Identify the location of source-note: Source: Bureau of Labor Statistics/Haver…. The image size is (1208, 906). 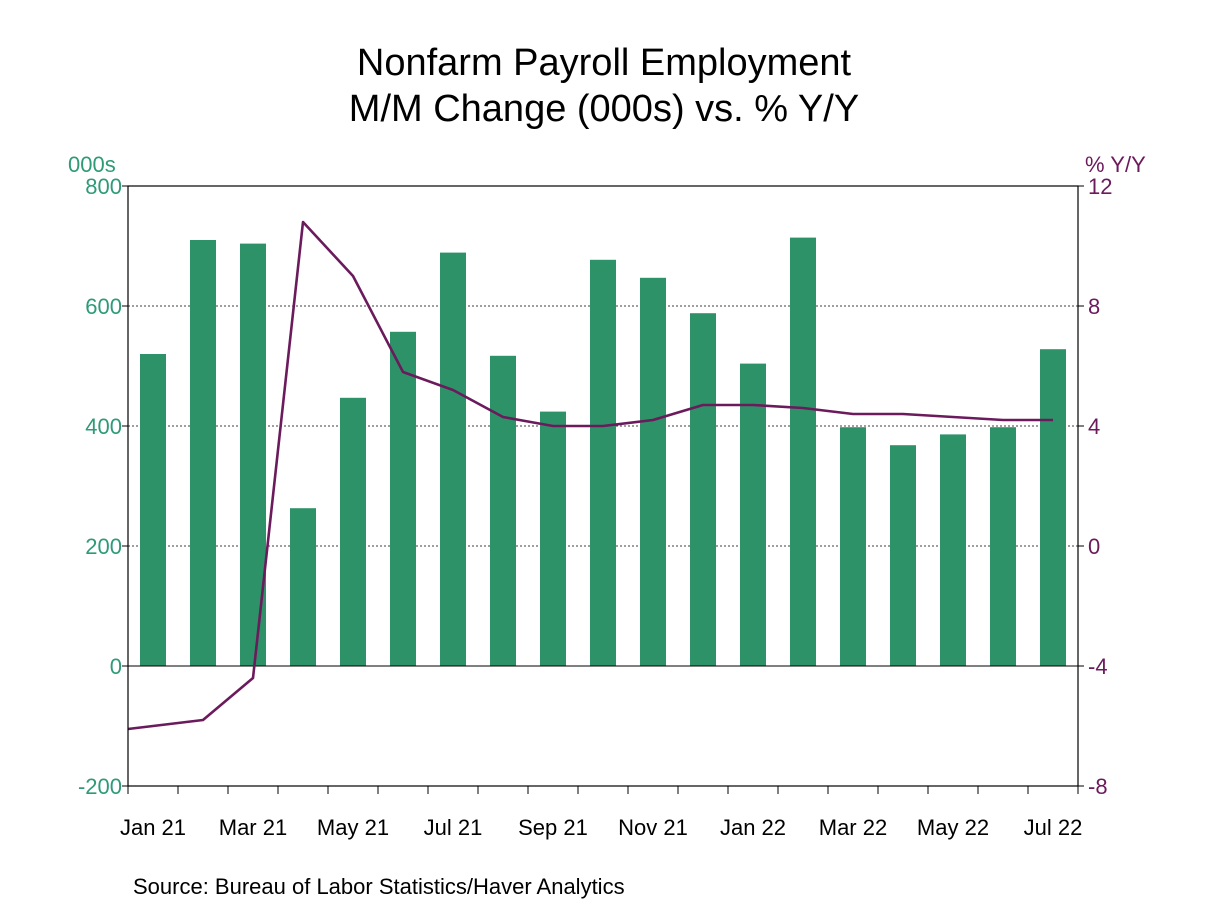
(379, 886).